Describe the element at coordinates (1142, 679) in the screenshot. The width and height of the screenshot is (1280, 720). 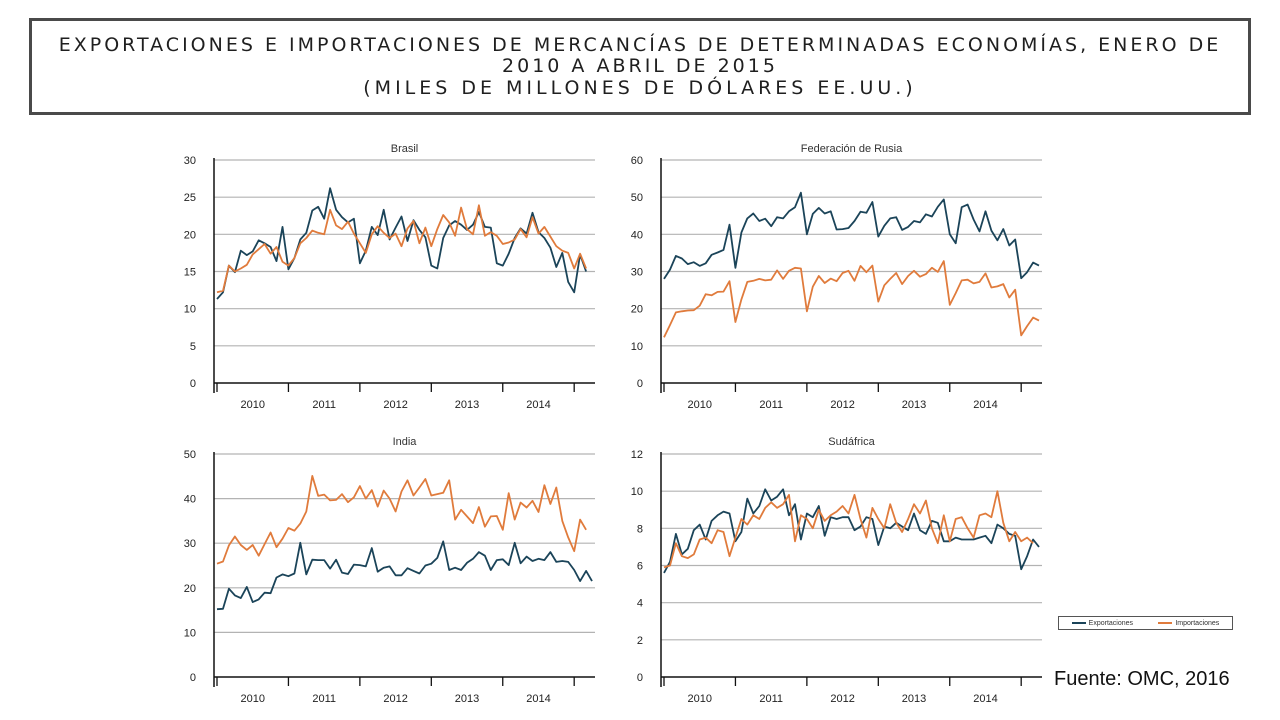
I see `source-note: Fuente: OMC, 2016` at that location.